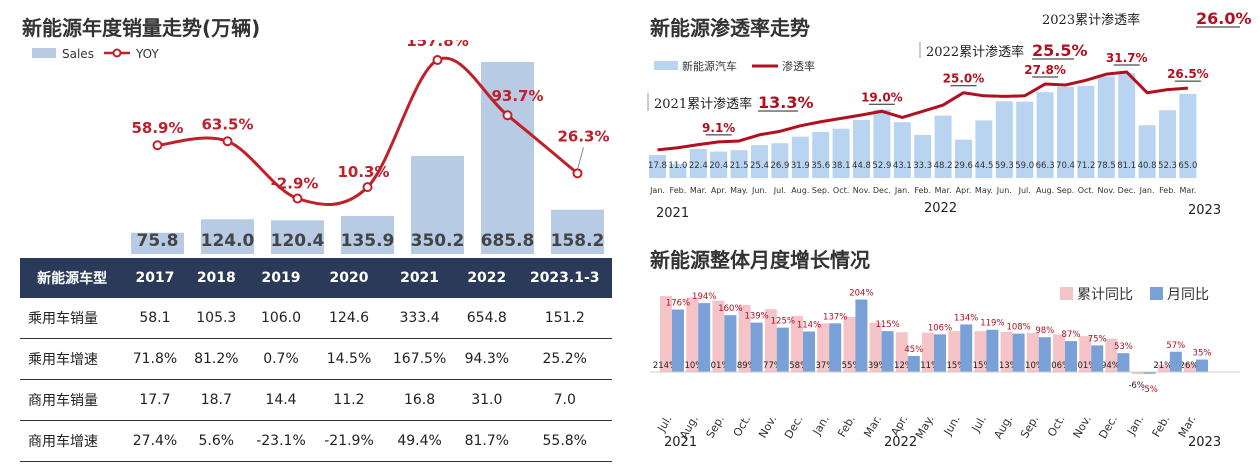  I want to click on mon-growth-label: 119%, so click(992, 324).